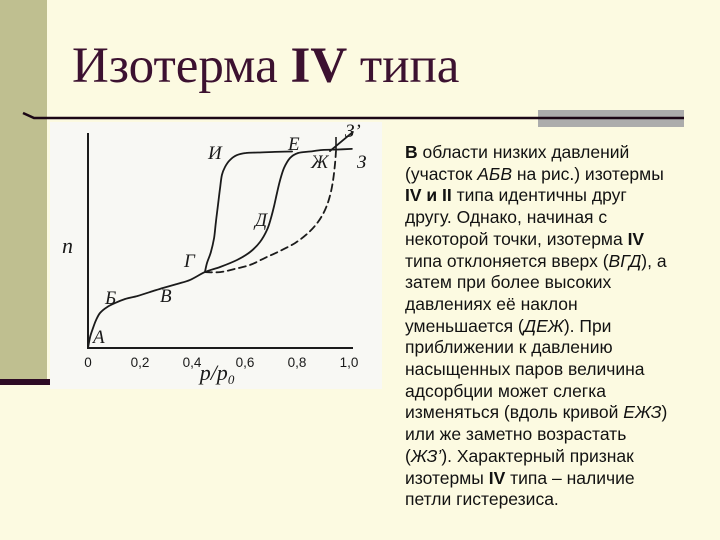 This screenshot has height=540, width=720. I want to click on point-label-v: В, so click(166, 296).